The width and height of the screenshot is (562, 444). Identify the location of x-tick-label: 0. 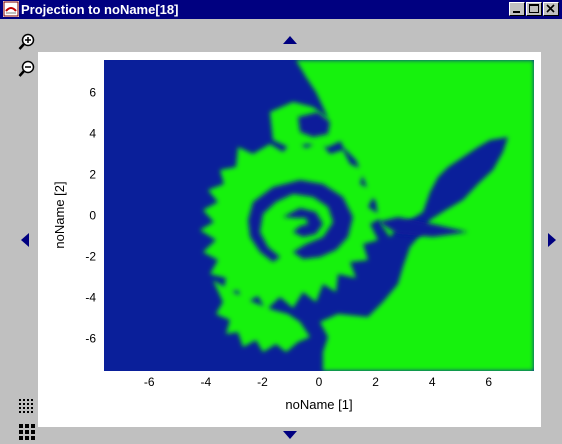
(319, 382).